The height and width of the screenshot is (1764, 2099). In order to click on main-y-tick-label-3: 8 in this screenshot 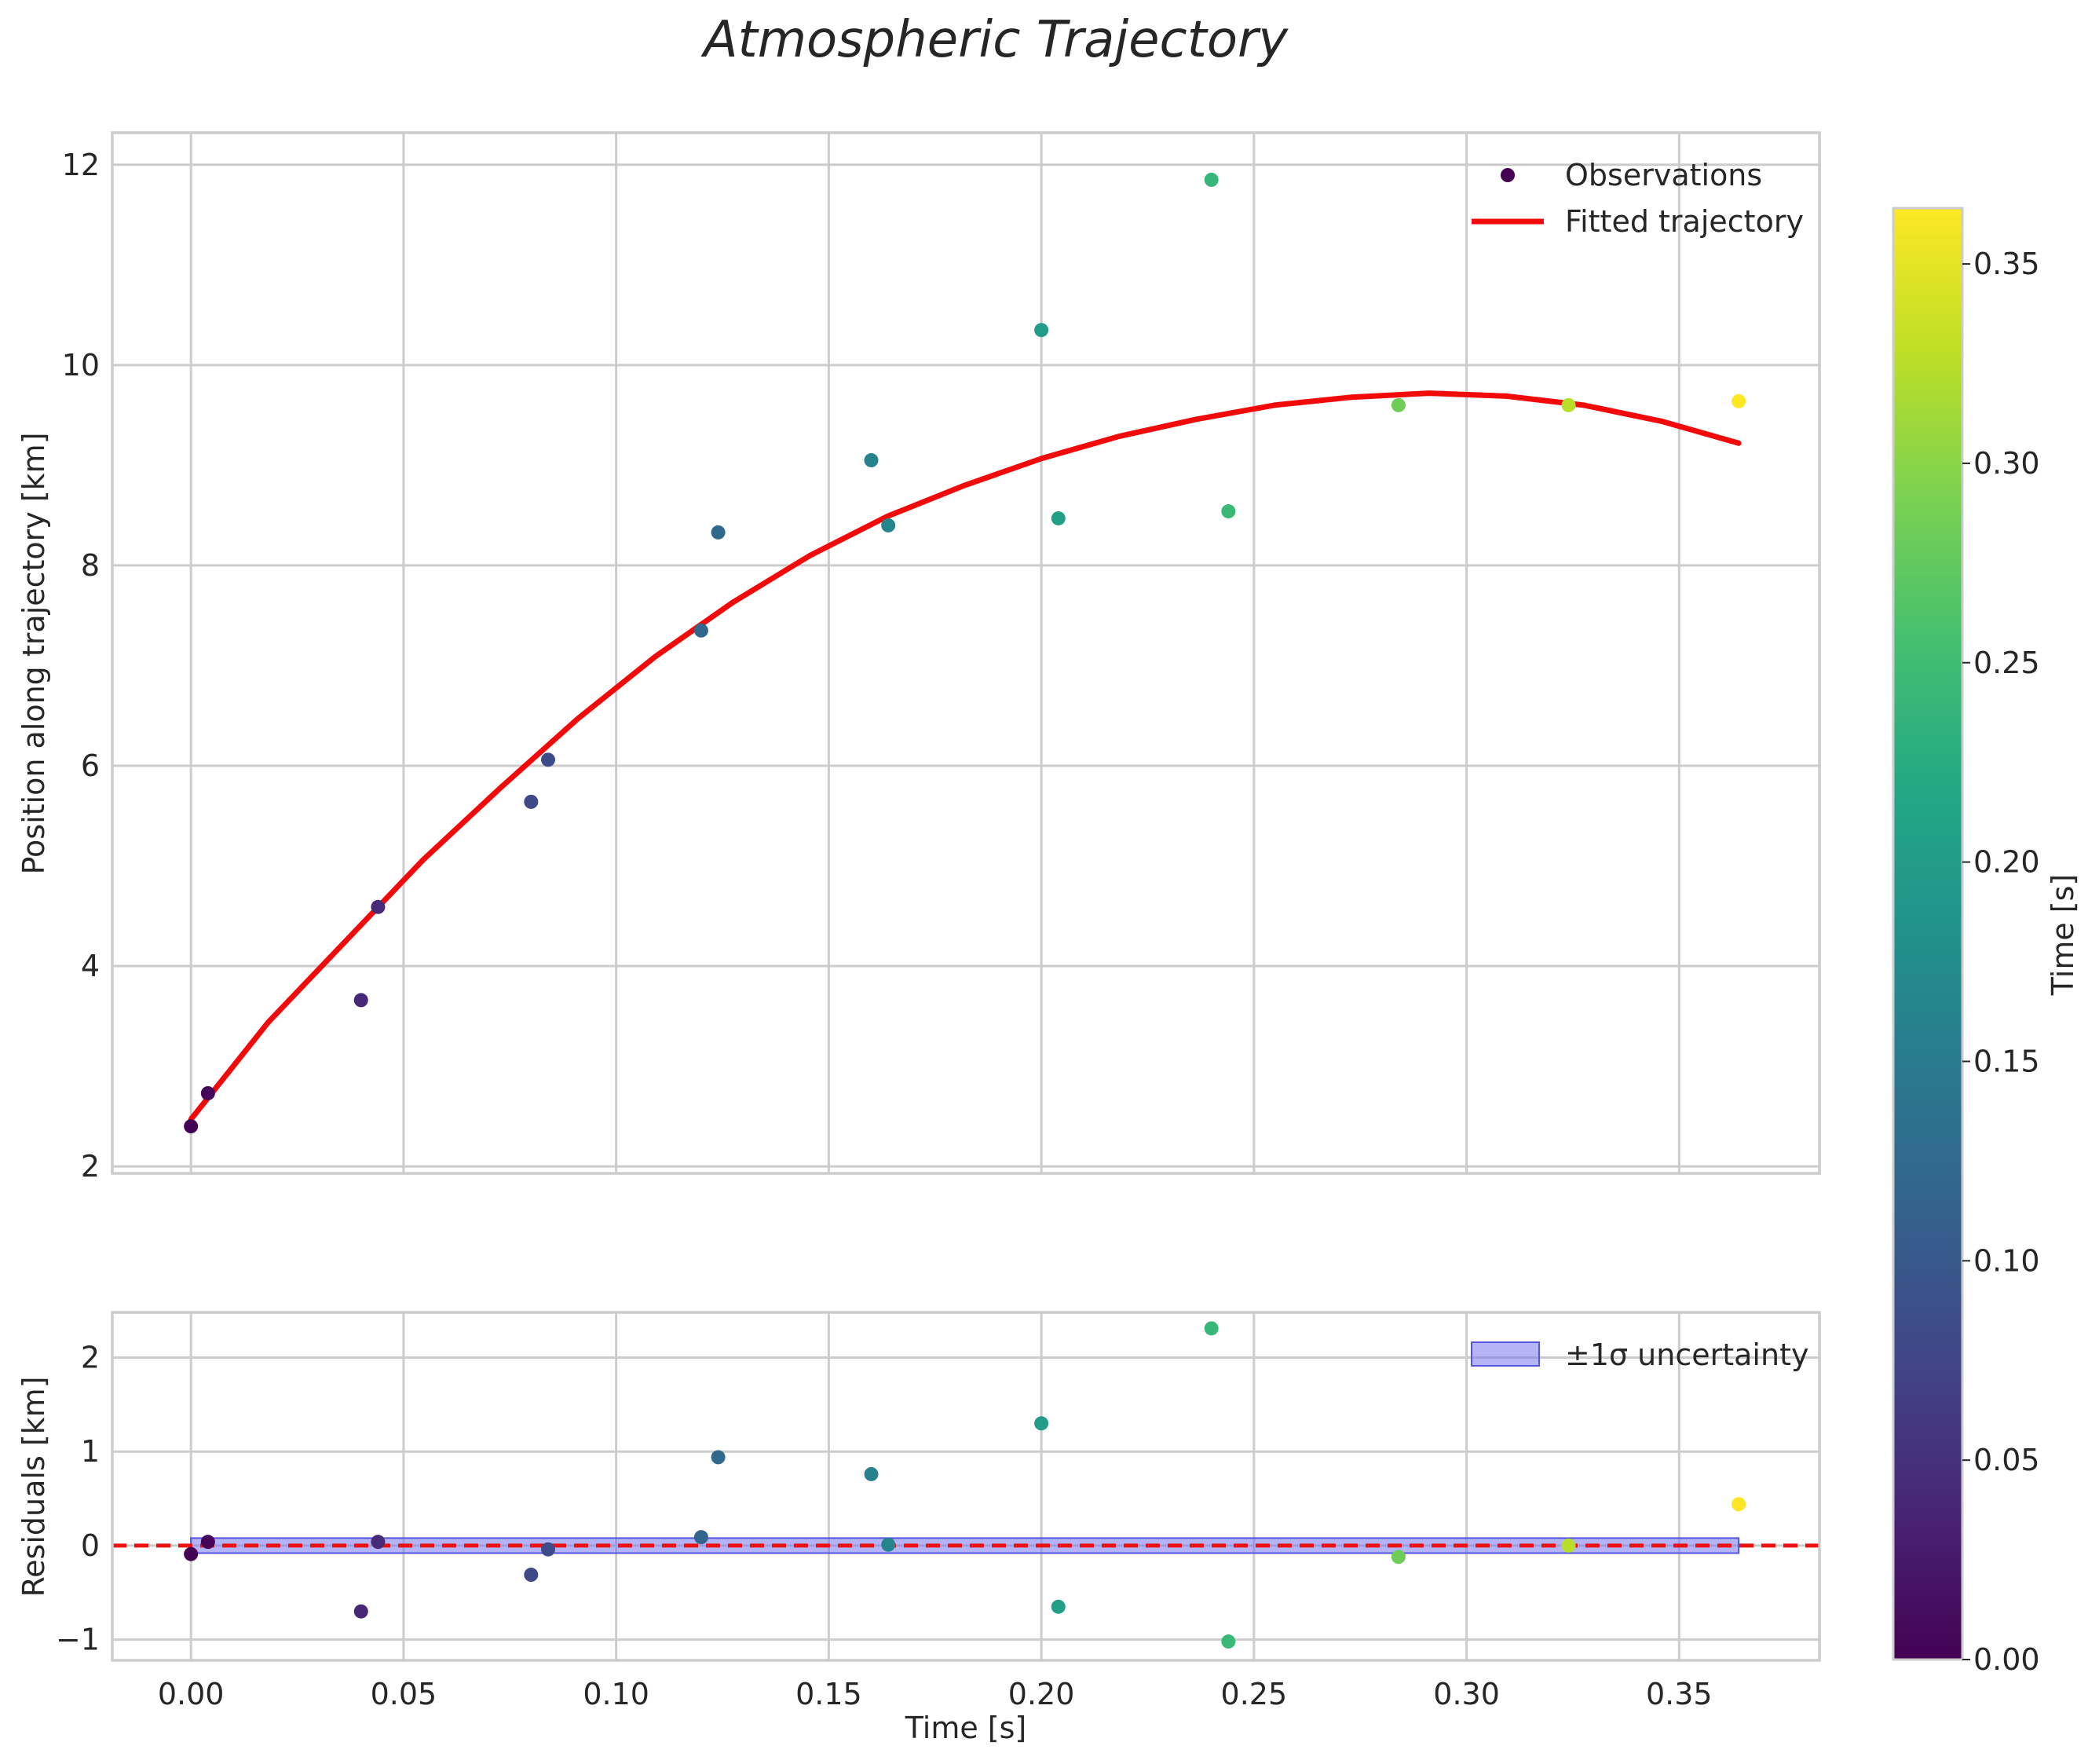, I will do `click(90, 566)`.